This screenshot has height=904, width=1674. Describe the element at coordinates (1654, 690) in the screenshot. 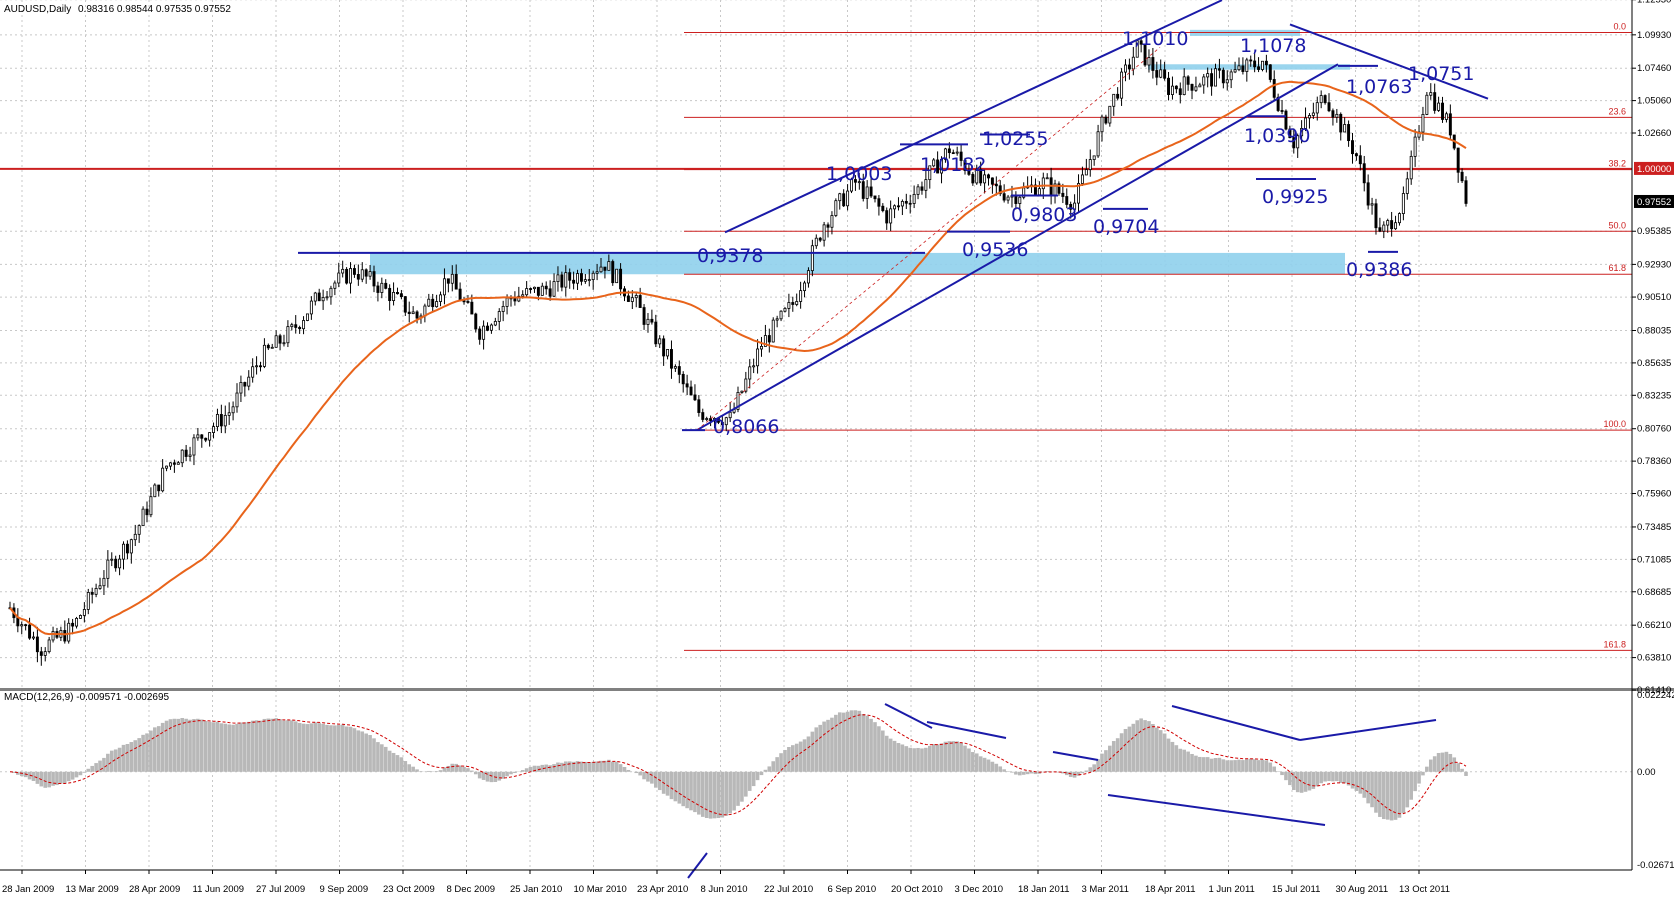

I see `y-tick-label: 0.61410` at that location.